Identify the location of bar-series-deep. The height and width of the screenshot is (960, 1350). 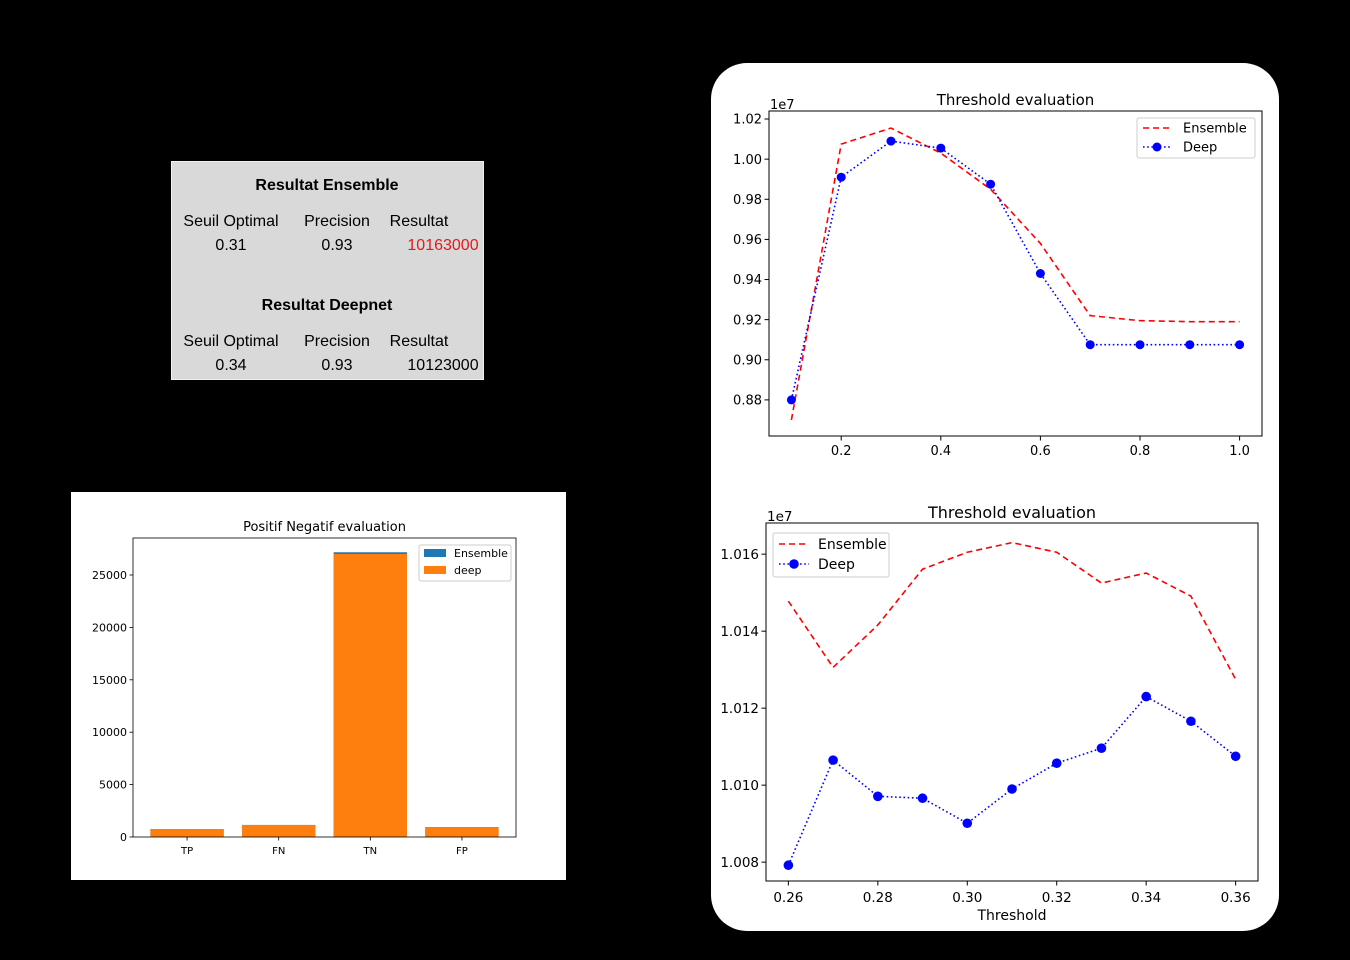
(324, 695).